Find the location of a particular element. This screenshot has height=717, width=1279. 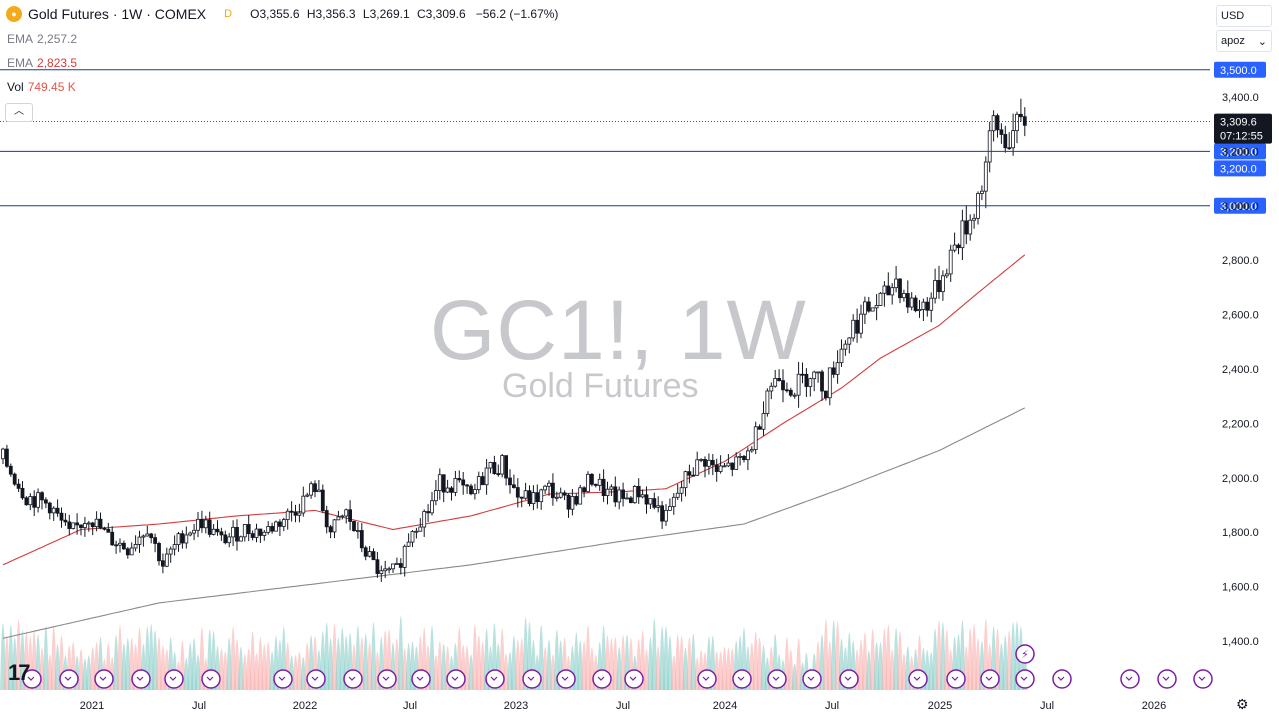

symbol-title: Gold Futures · 1W · COMEX is located at coordinates (117, 14).